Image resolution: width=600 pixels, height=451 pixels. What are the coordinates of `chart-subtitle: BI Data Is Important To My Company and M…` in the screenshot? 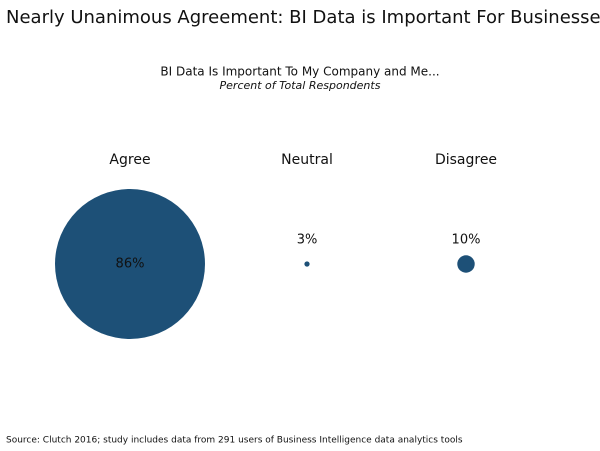 It's located at (299, 72).